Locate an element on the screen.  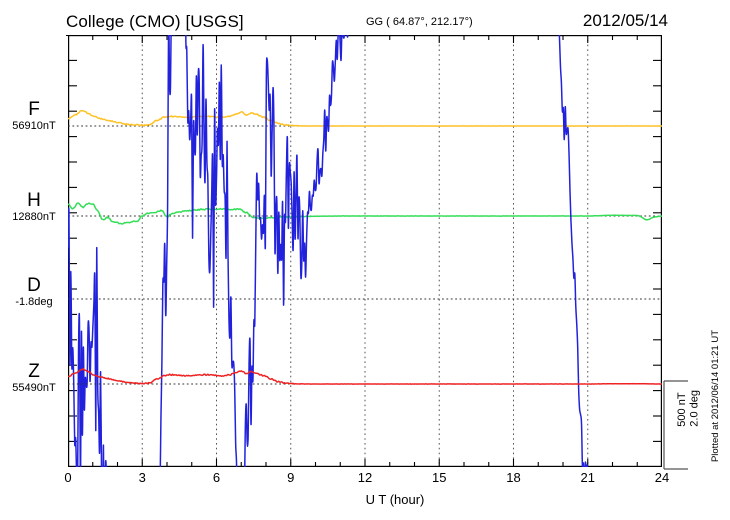
trace-baseline-d: -1.8deg is located at coordinates (34, 301).